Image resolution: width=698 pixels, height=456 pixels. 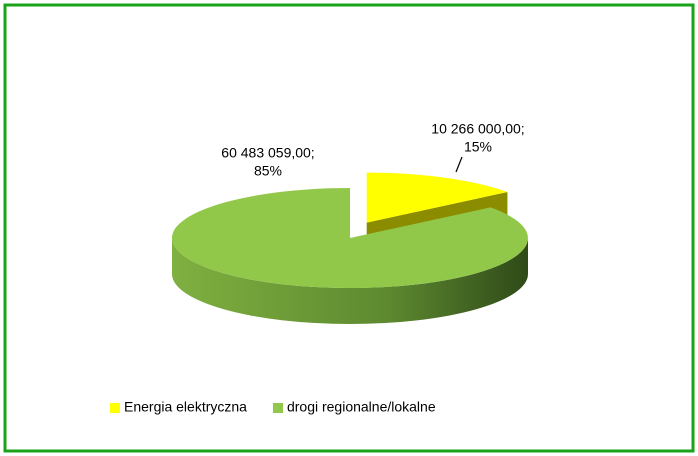 I want to click on data-label: 60 483 059,00;, so click(x=267, y=153).